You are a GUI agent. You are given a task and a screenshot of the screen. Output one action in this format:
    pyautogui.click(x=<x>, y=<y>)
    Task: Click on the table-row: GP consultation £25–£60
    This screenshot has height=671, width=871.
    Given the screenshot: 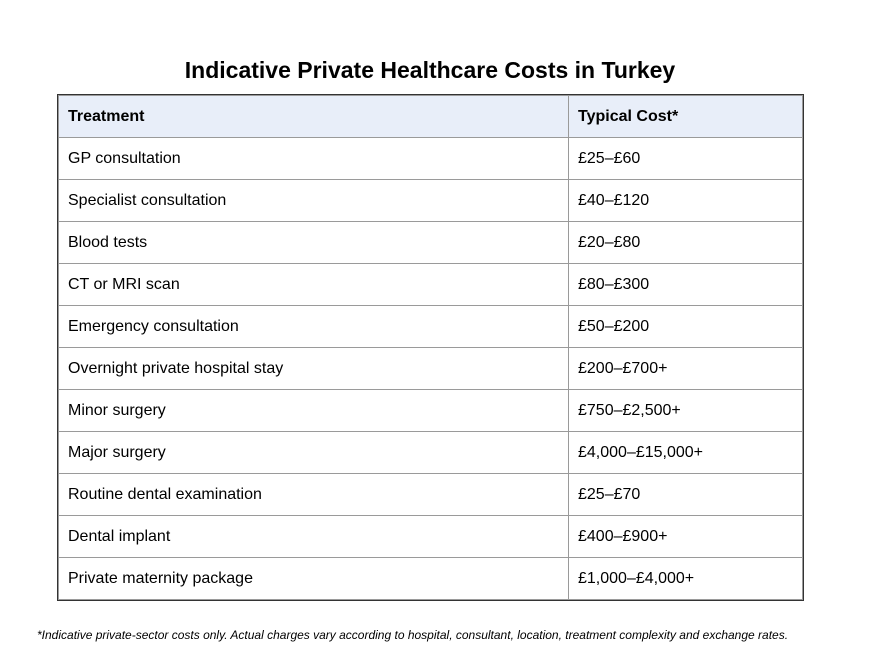 What is the action you would take?
    pyautogui.click(x=430, y=158)
    